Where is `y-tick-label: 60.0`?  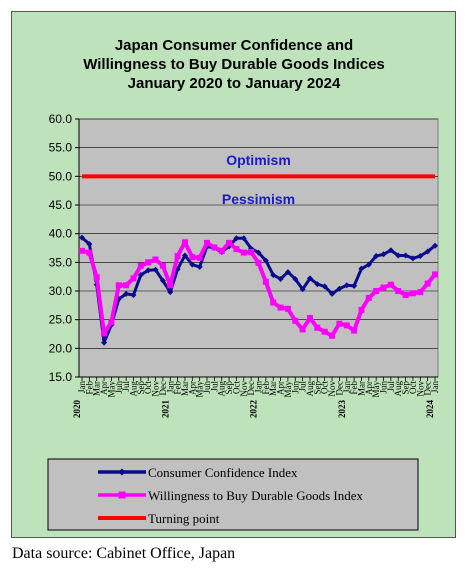
y-tick-label: 60.0 is located at coordinates (61, 119).